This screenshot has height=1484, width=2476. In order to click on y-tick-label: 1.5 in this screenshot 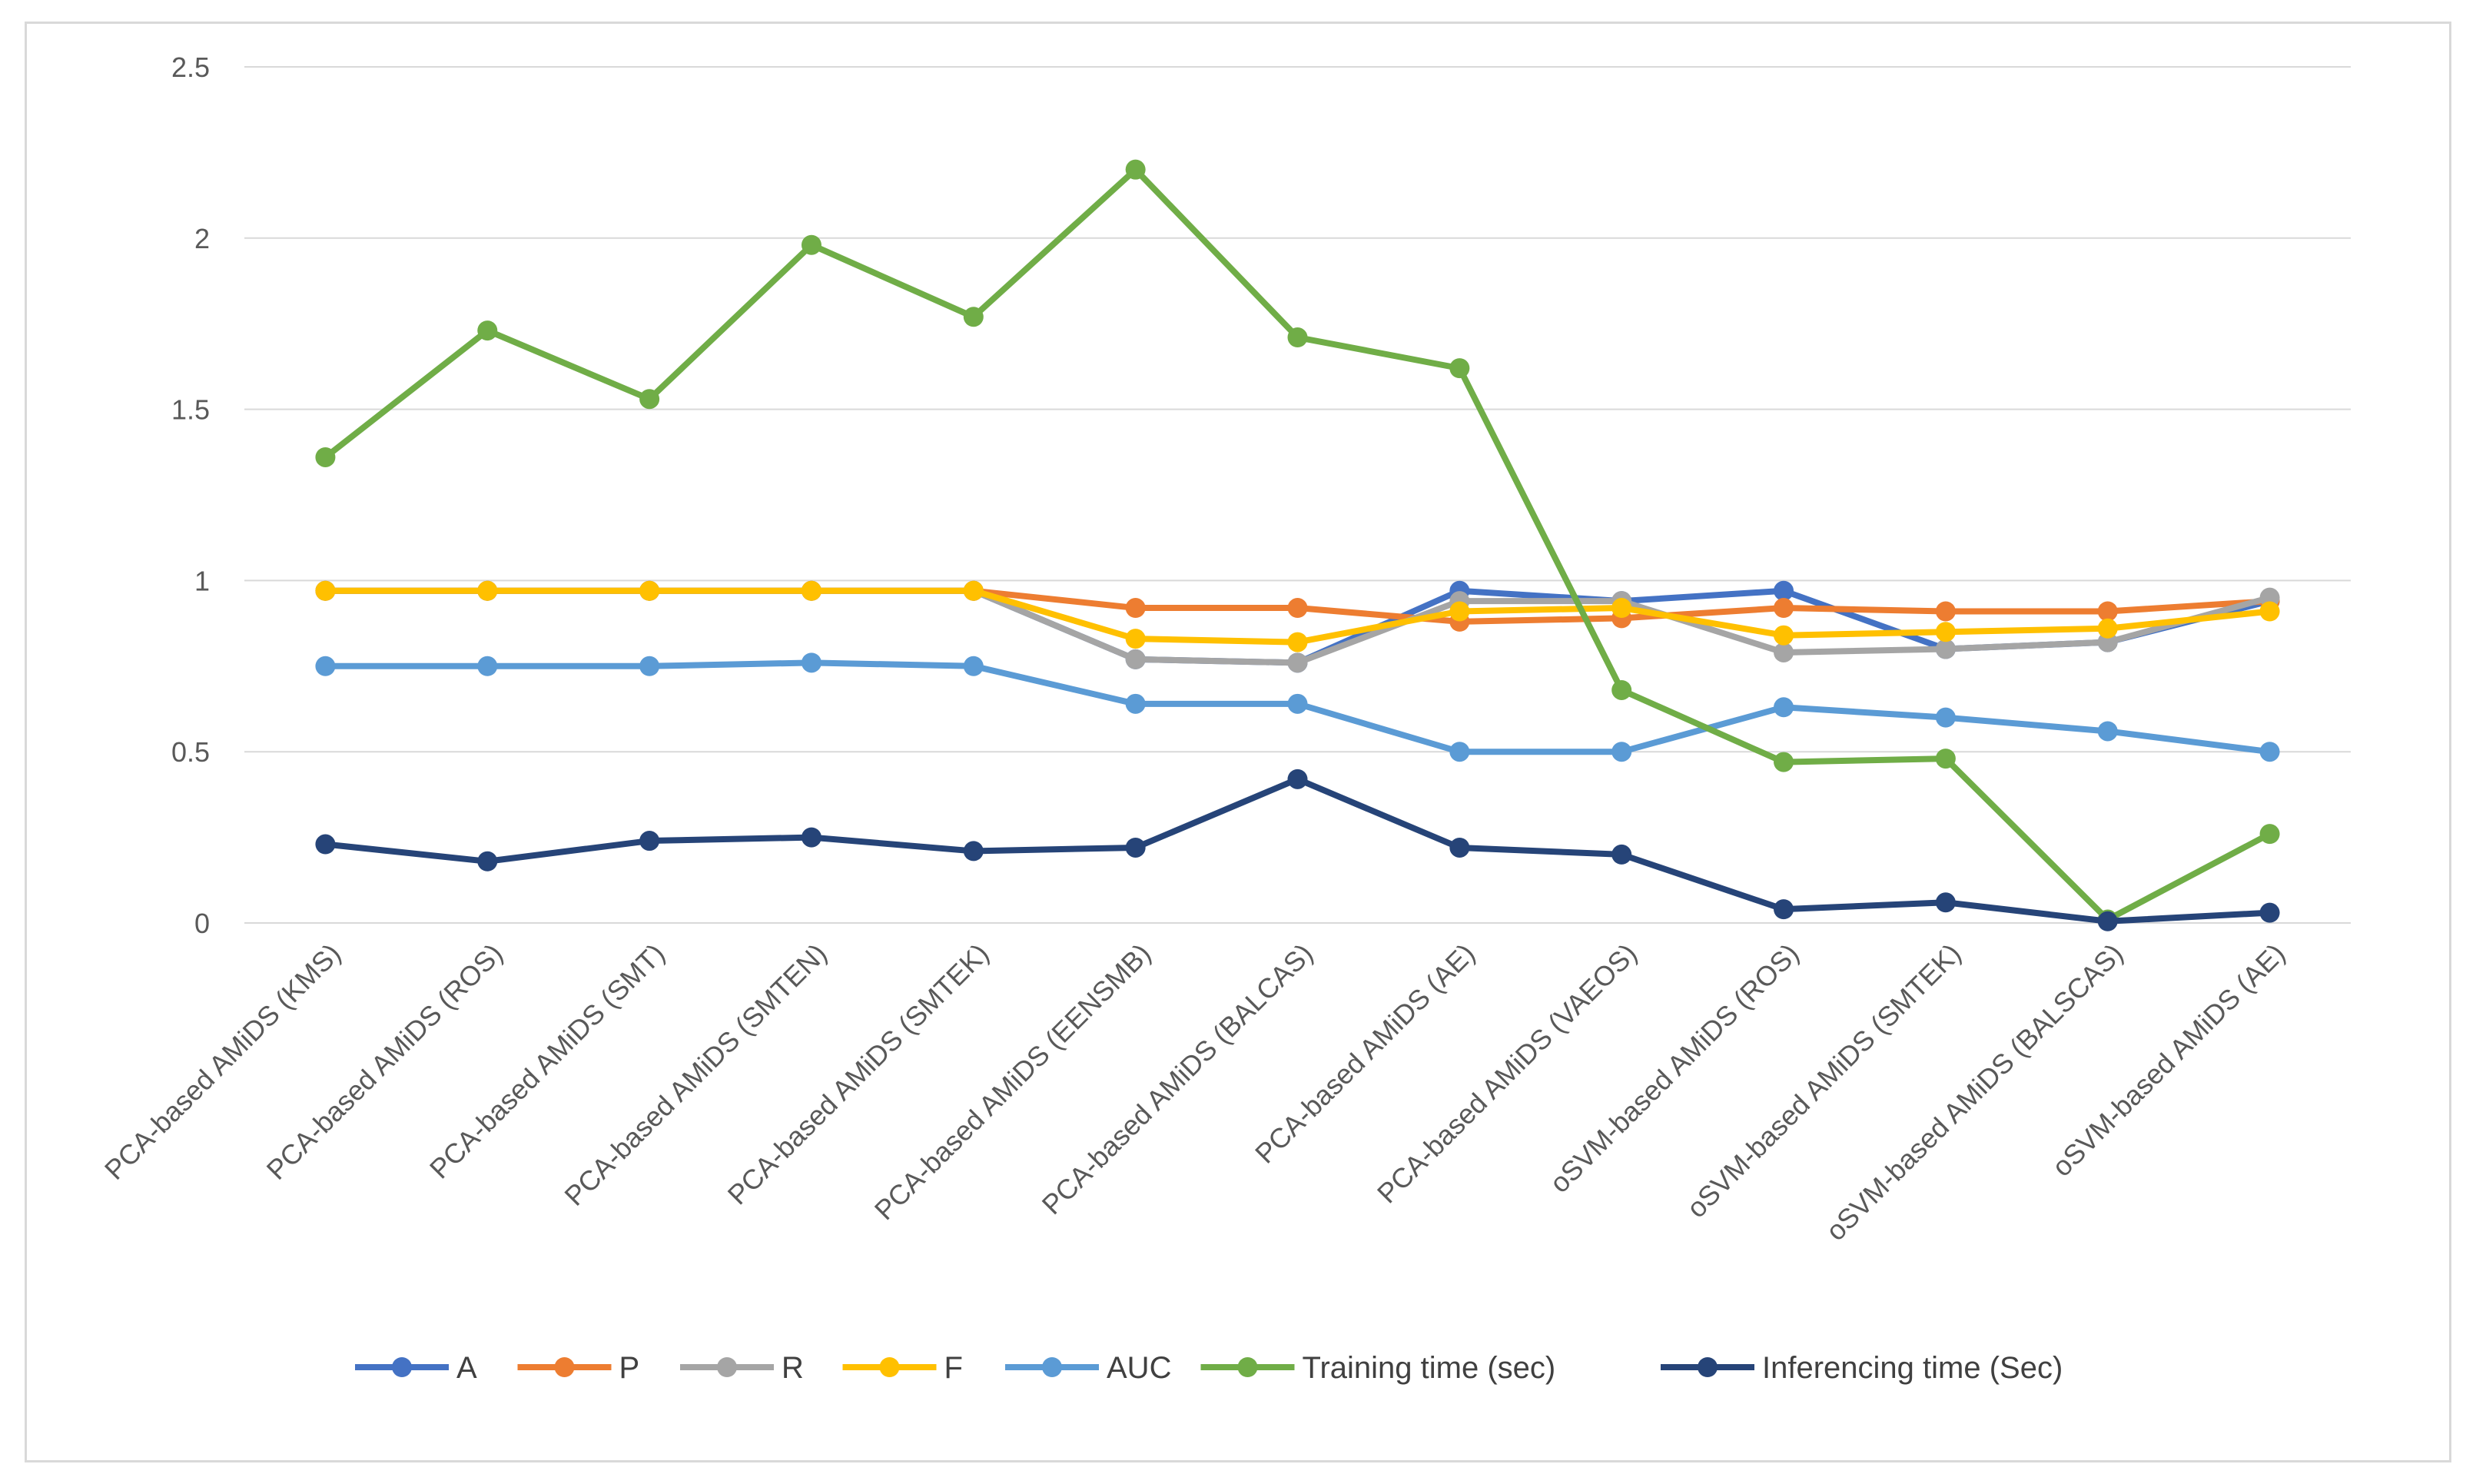, I will do `click(190, 410)`.